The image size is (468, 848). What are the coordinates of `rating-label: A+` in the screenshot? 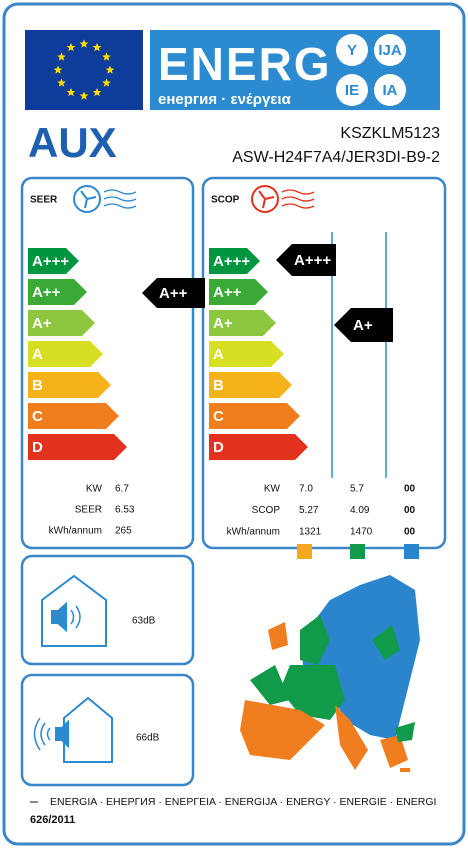 It's located at (363, 325).